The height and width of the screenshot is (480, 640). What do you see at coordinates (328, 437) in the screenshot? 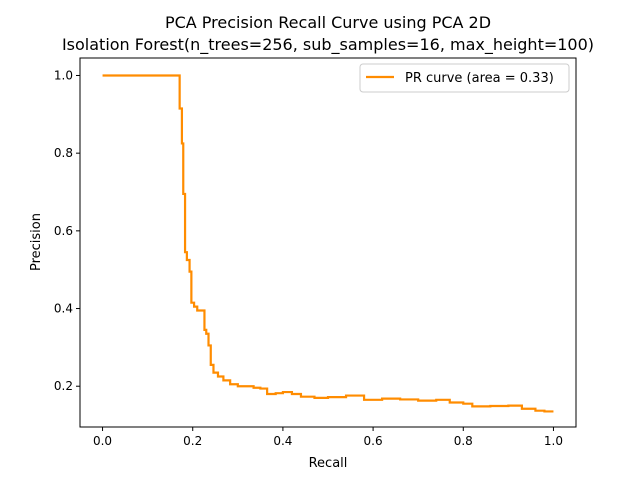
I see `x-axis: 0.0 0.2 0.4 0.6 0.8 1.0` at bounding box center [328, 437].